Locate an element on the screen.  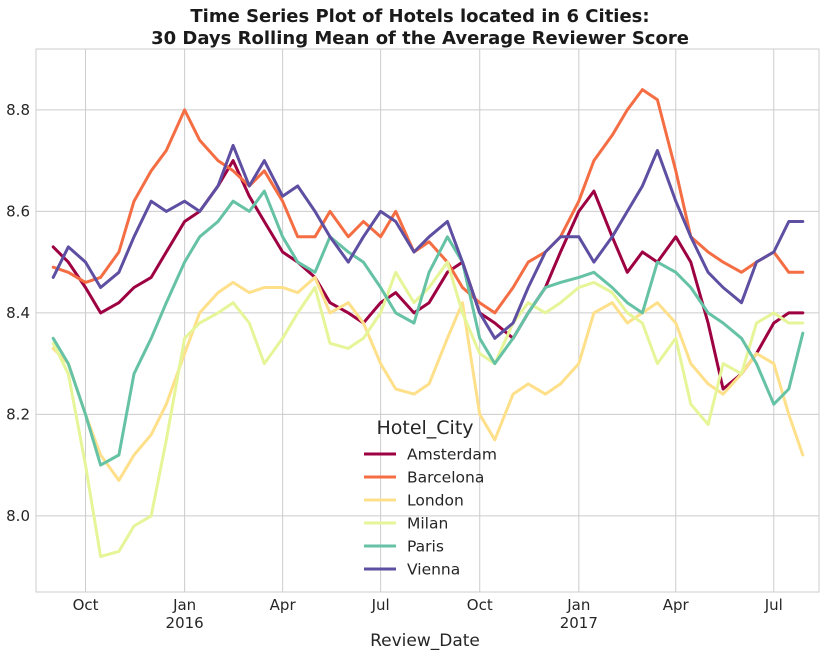
x-tick-year-label: 2016 is located at coordinates (185, 623).